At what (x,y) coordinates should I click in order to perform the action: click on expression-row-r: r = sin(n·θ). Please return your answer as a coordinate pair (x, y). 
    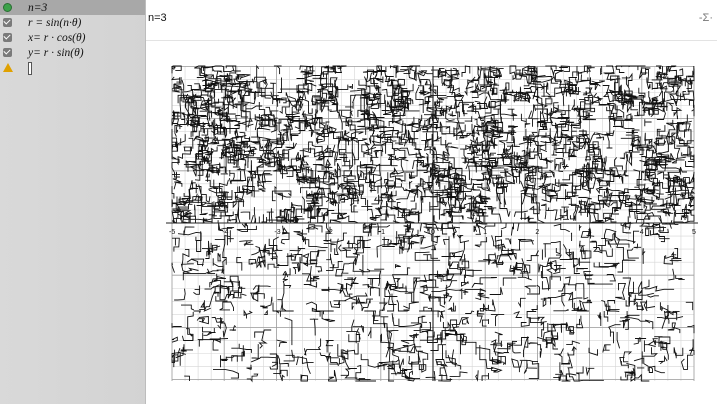
    Looking at the image, I should click on (72, 22).